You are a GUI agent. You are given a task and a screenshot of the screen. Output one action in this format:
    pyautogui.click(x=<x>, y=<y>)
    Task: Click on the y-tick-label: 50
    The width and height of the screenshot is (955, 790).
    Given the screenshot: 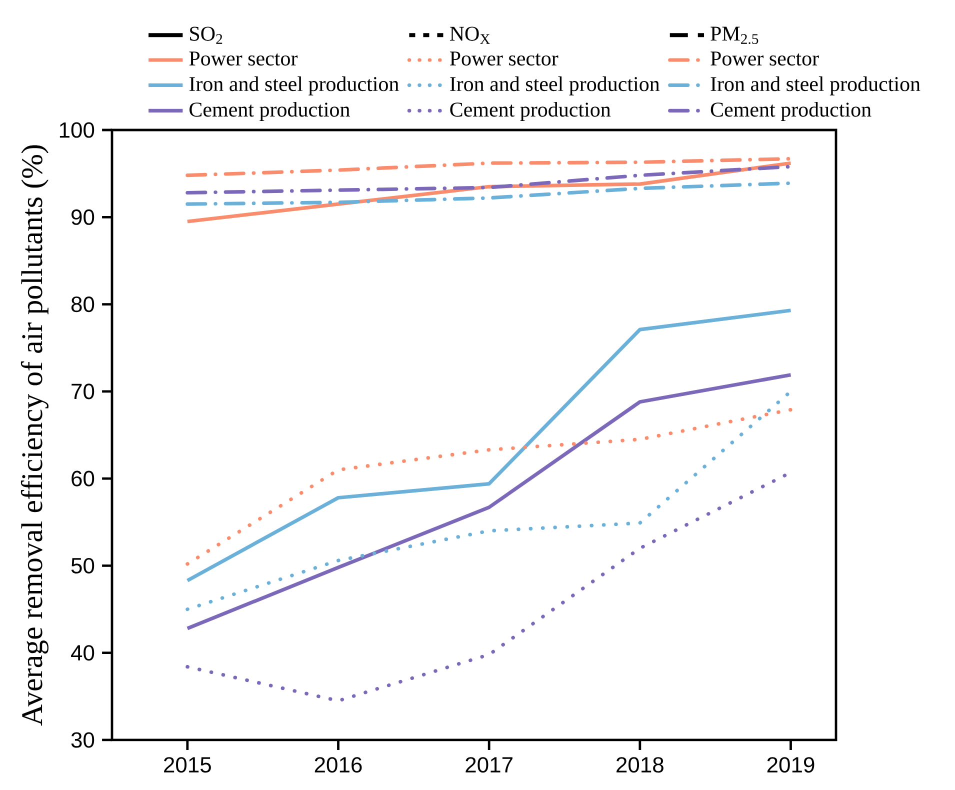 What is the action you would take?
    pyautogui.click(x=82, y=566)
    